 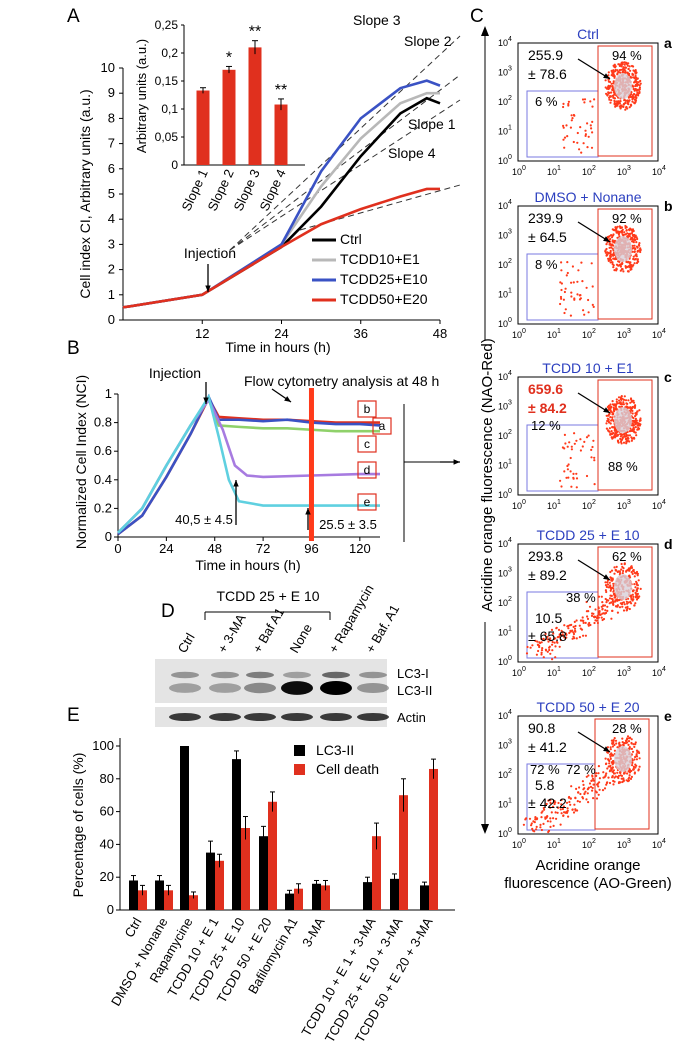 What do you see at coordinates (627, 556) in the screenshot?
I see `flow-pct-high: 62 %` at bounding box center [627, 556].